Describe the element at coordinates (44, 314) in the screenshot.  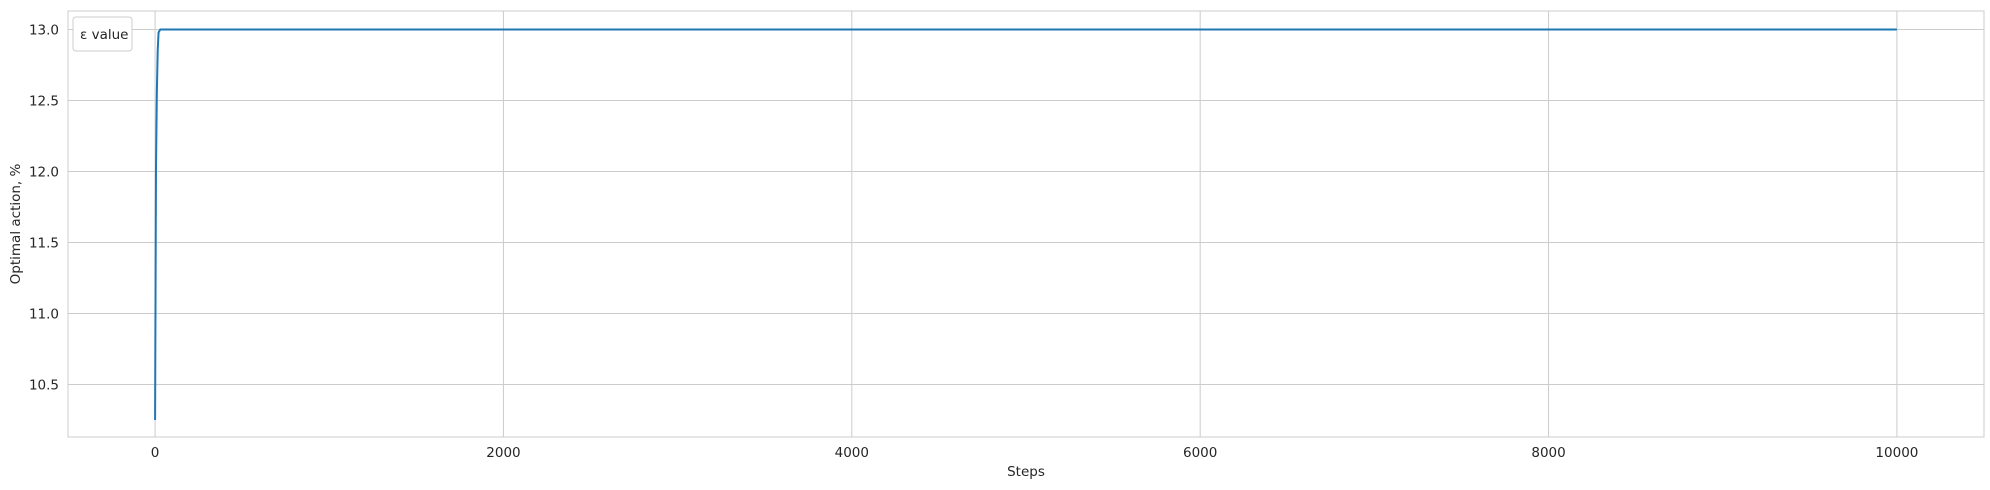
I see `y-tick-label: 11.0` at that location.